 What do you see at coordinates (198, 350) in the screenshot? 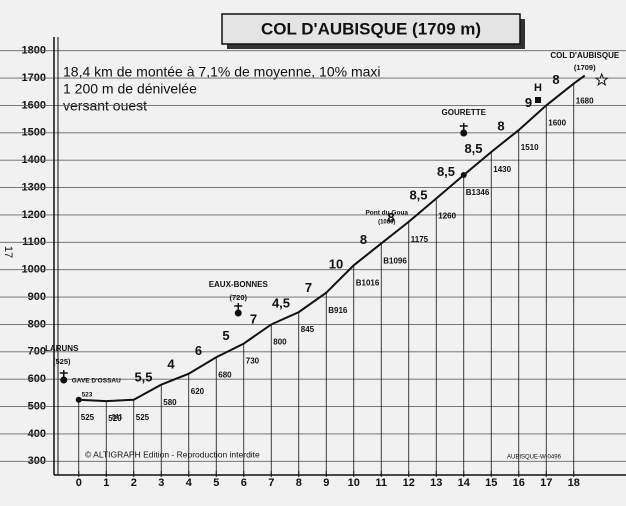
I see `gradient-label: 6` at bounding box center [198, 350].